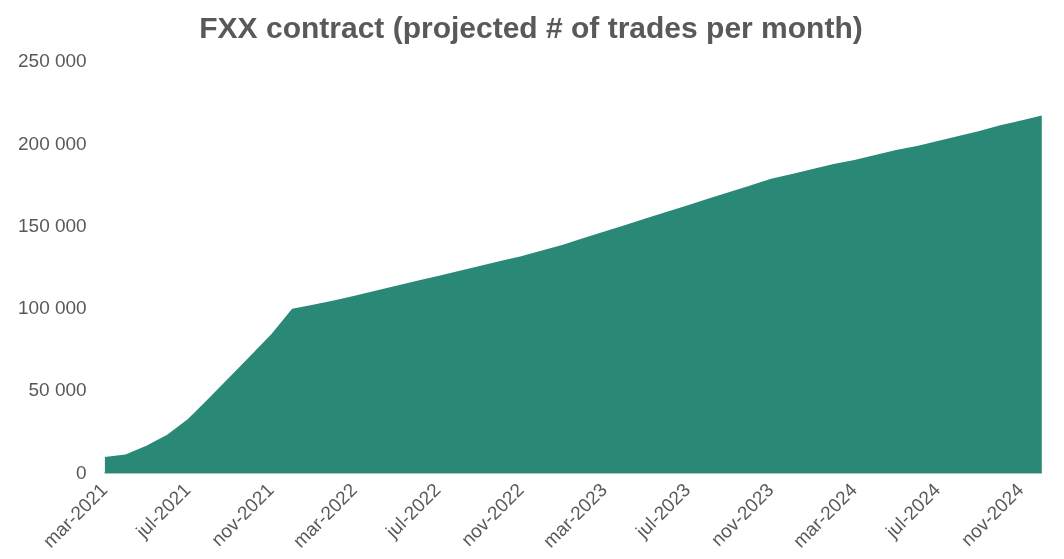 The width and height of the screenshot is (1064, 559). Describe the element at coordinates (52, 308) in the screenshot. I see `y-tick-label: 100 000` at that location.